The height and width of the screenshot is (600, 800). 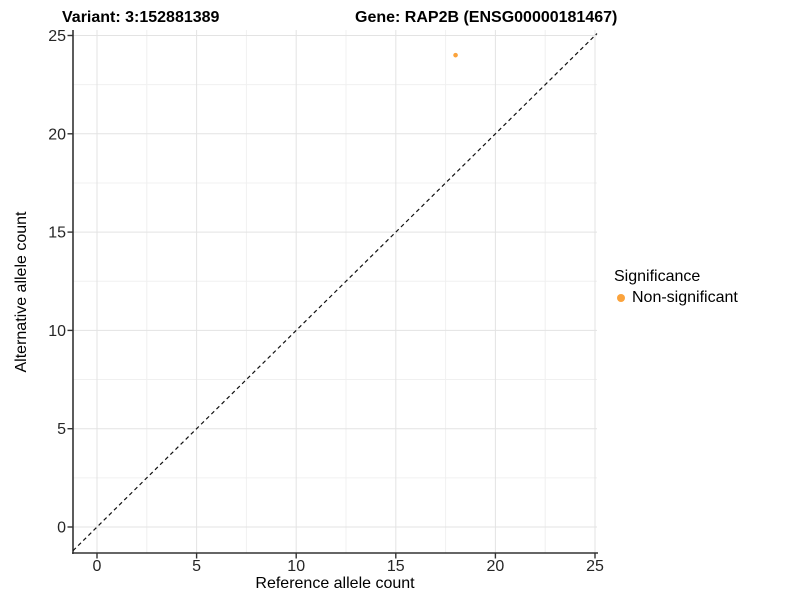 What do you see at coordinates (57, 233) in the screenshot?
I see `y-tick-label: 15` at bounding box center [57, 233].